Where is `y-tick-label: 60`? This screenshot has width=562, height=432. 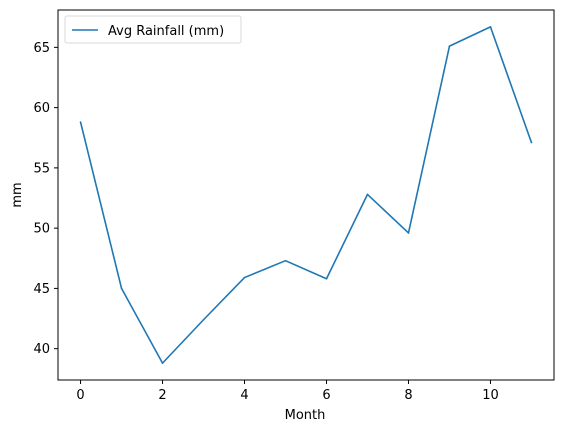 y-tick-label: 60 is located at coordinates (41, 108).